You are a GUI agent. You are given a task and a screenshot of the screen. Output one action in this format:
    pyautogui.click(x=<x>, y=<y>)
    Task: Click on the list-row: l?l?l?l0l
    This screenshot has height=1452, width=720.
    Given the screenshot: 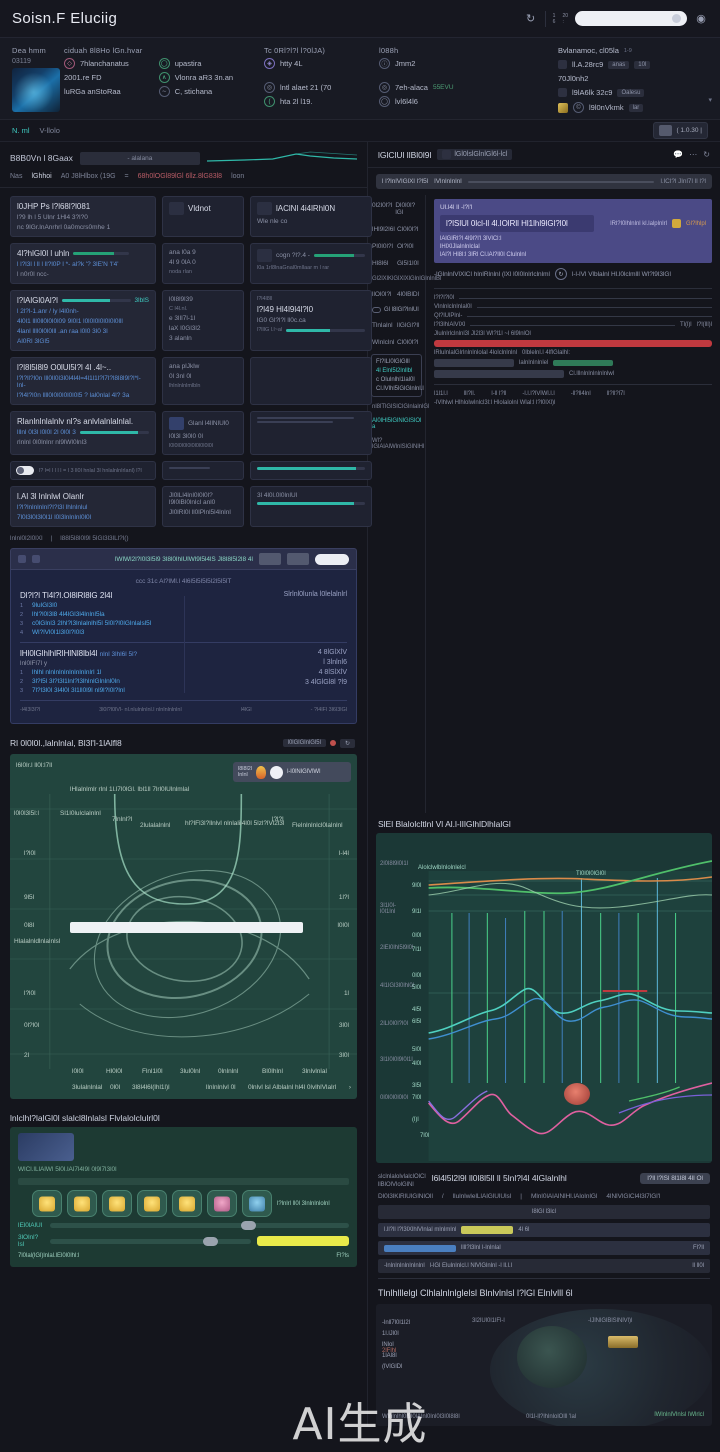 What is the action you would take?
    pyautogui.click(x=573, y=298)
    